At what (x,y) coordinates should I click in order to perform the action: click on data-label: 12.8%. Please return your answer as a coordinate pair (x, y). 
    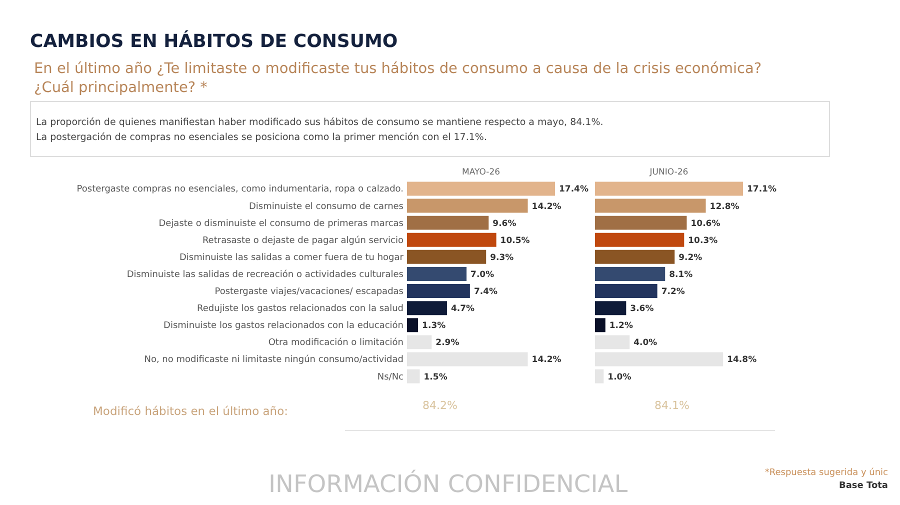
    Looking at the image, I should click on (725, 207).